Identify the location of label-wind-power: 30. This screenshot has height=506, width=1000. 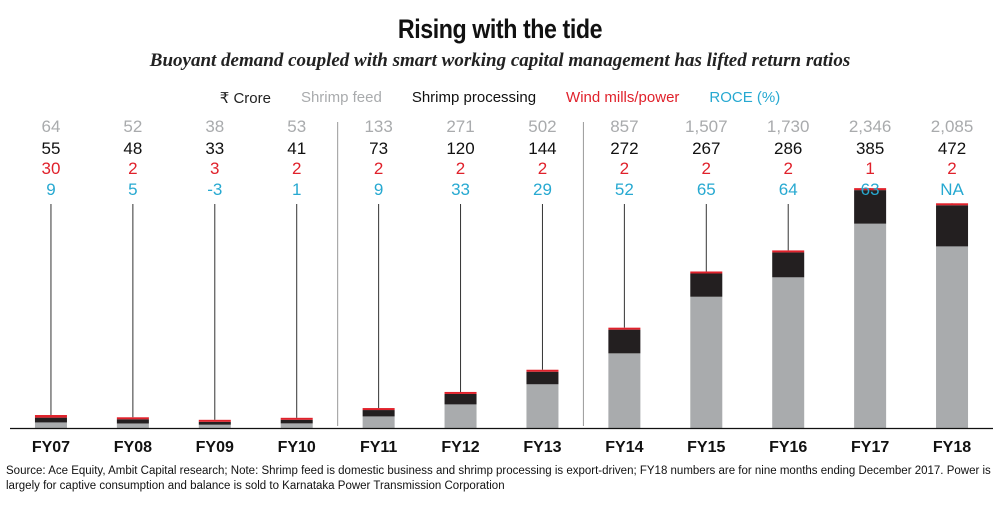
(50, 168).